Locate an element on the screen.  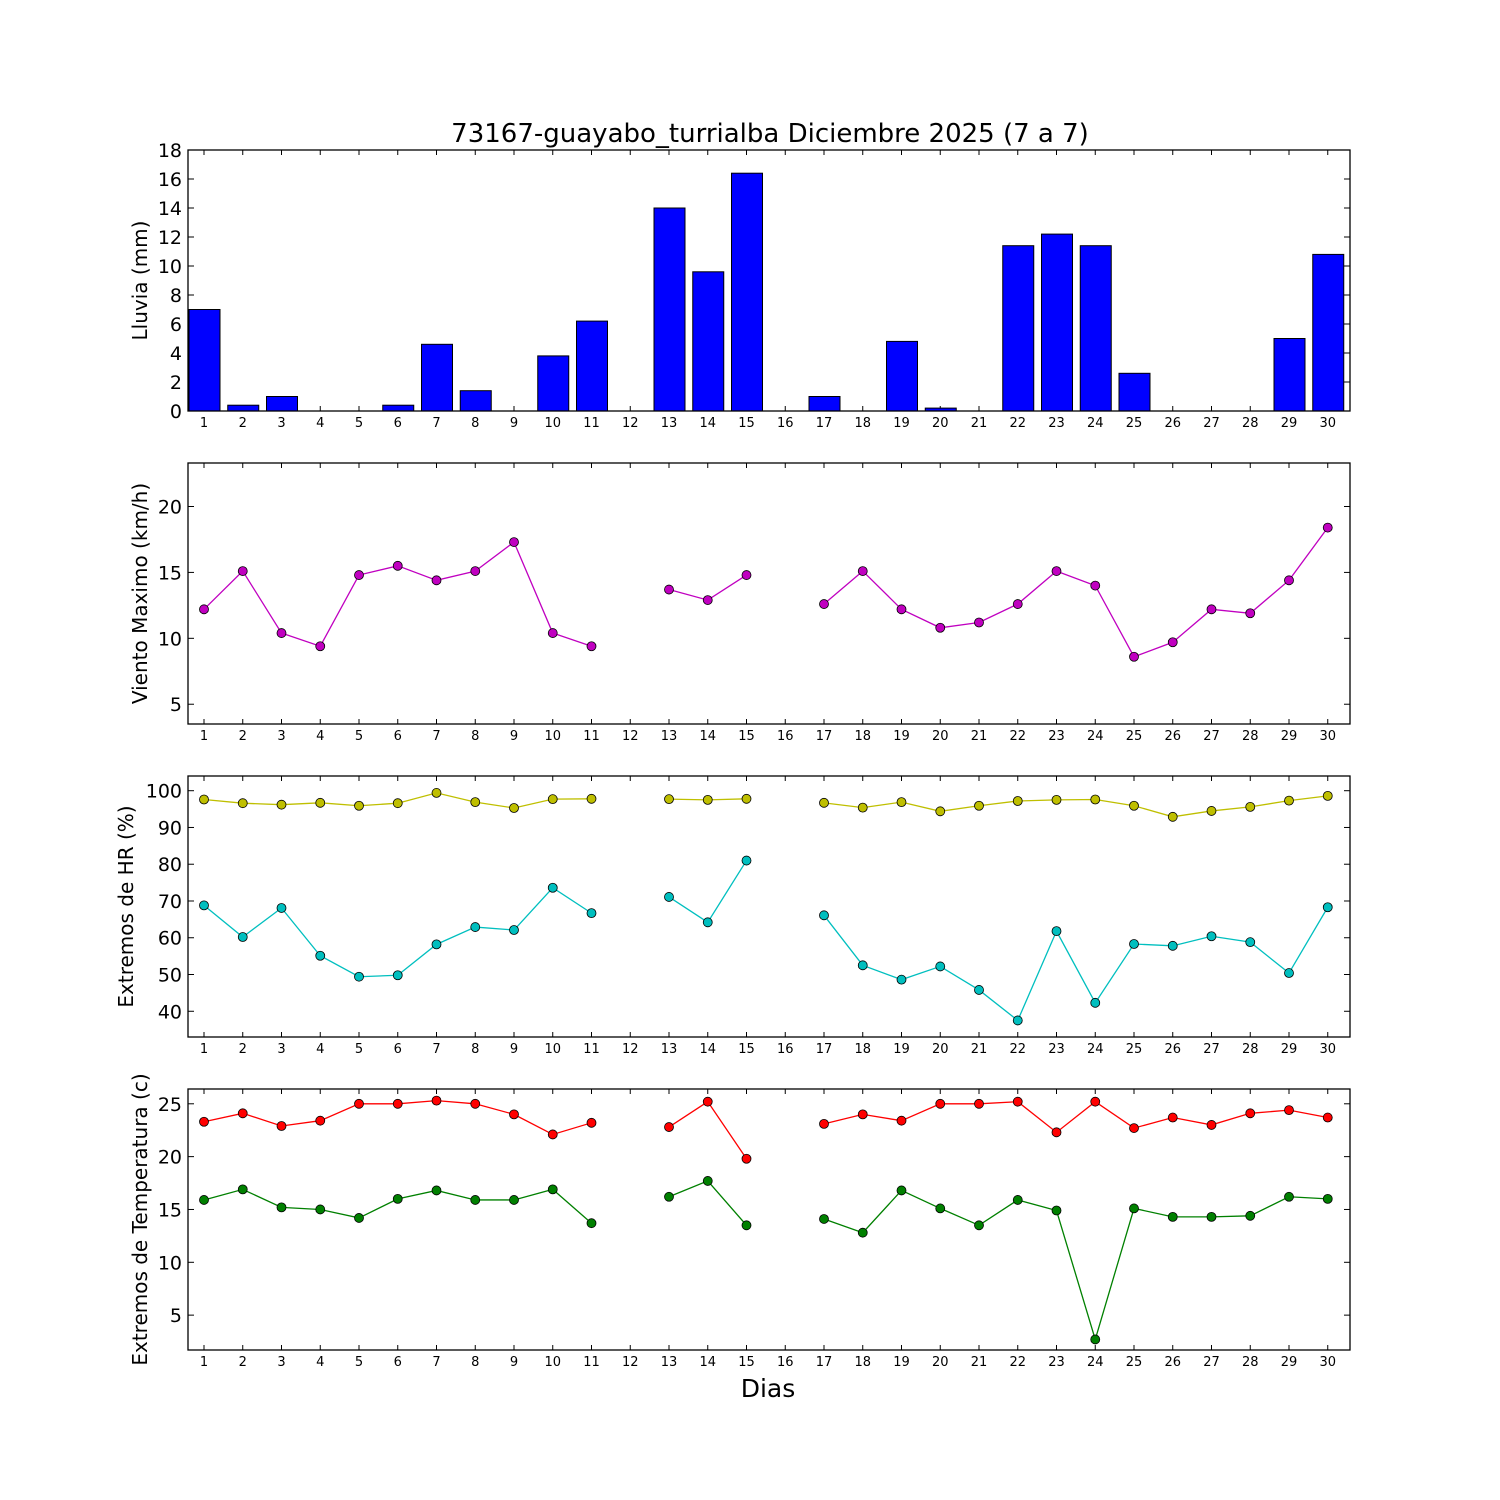
y-tick-label: 80 is located at coordinates (170, 865).